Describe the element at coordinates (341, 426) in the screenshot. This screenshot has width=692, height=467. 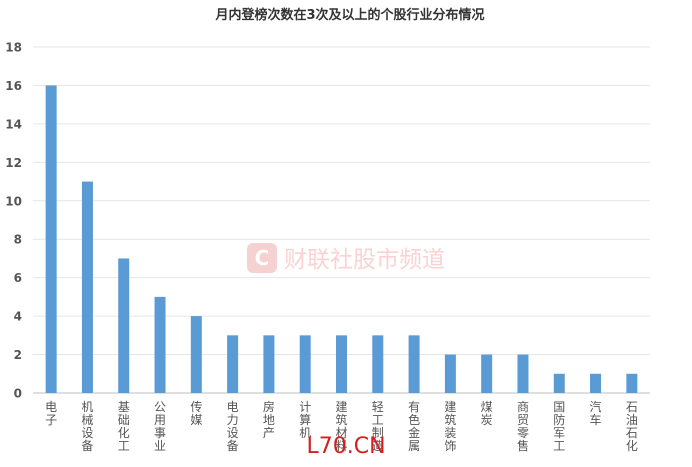
I see `x-tick-label: 建筑材料` at that location.